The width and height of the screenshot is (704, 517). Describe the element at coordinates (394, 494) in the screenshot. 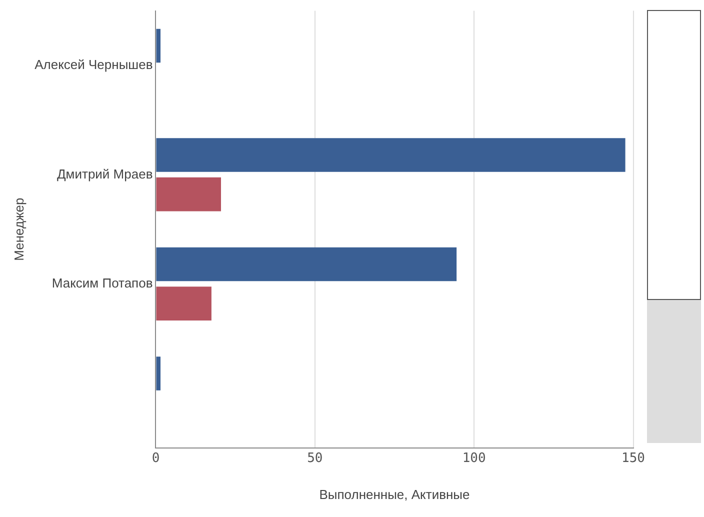

I see `x-axis-title: Выполненные, Активные` at that location.